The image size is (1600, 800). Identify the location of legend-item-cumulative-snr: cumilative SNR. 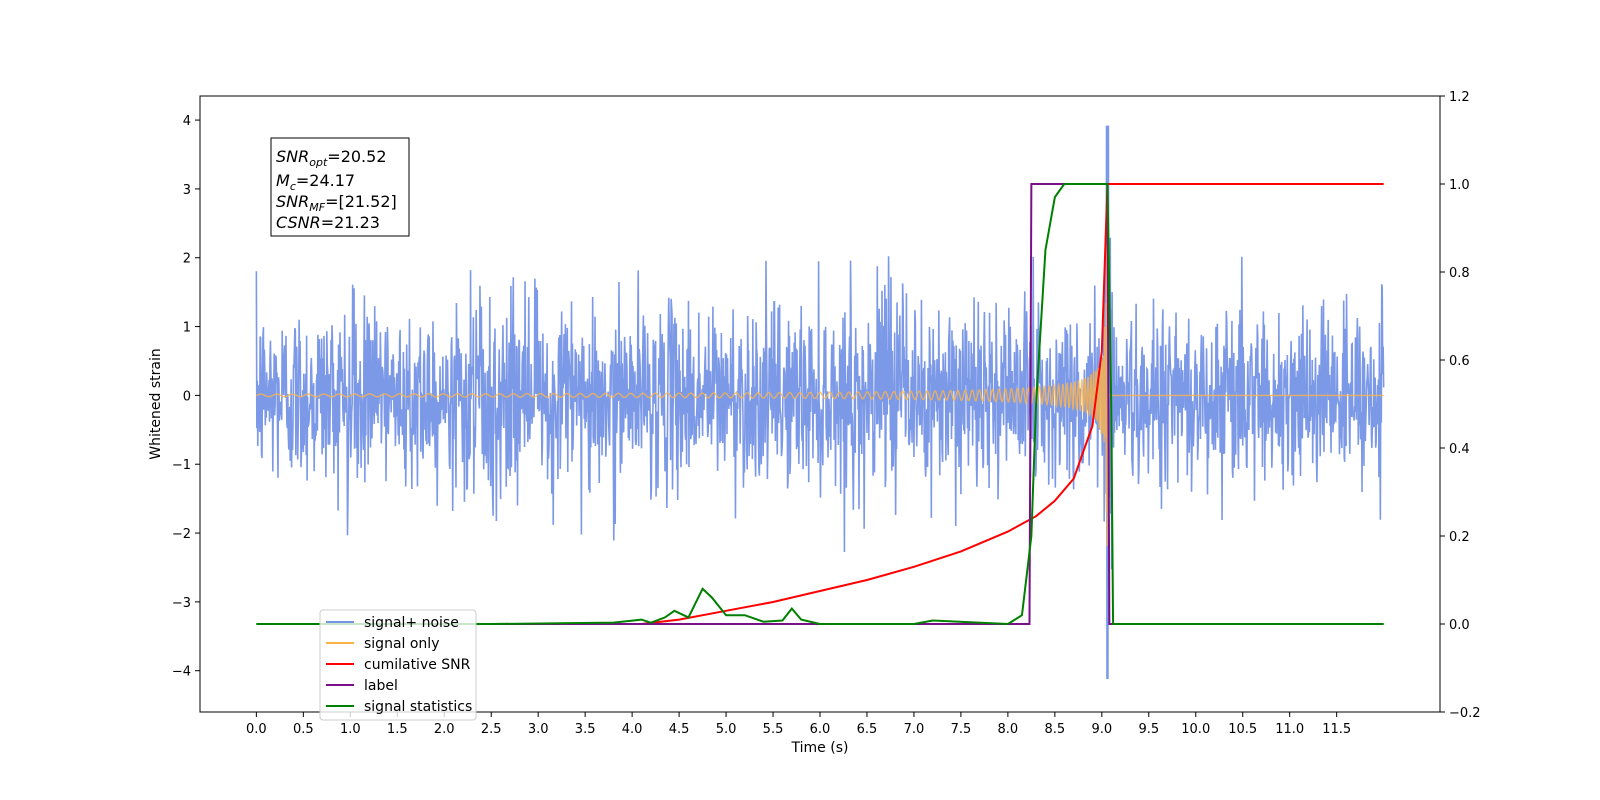
(398, 665).